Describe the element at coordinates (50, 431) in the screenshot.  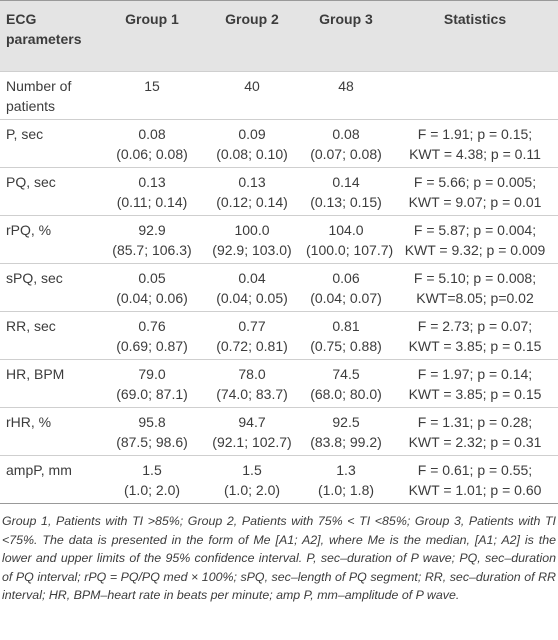
I see `parameter-cell: rHR, %` at that location.